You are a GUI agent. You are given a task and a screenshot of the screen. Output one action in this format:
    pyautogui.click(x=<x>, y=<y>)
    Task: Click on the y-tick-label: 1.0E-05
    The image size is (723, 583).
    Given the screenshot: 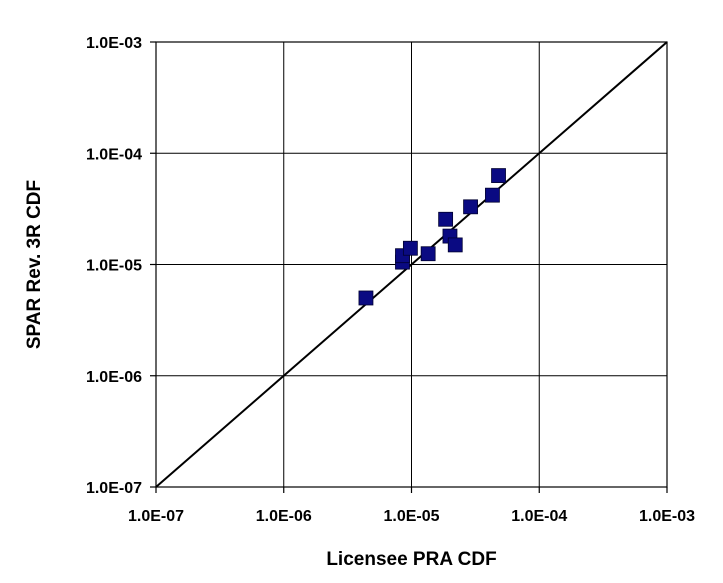 What is the action you would take?
    pyautogui.click(x=114, y=266)
    